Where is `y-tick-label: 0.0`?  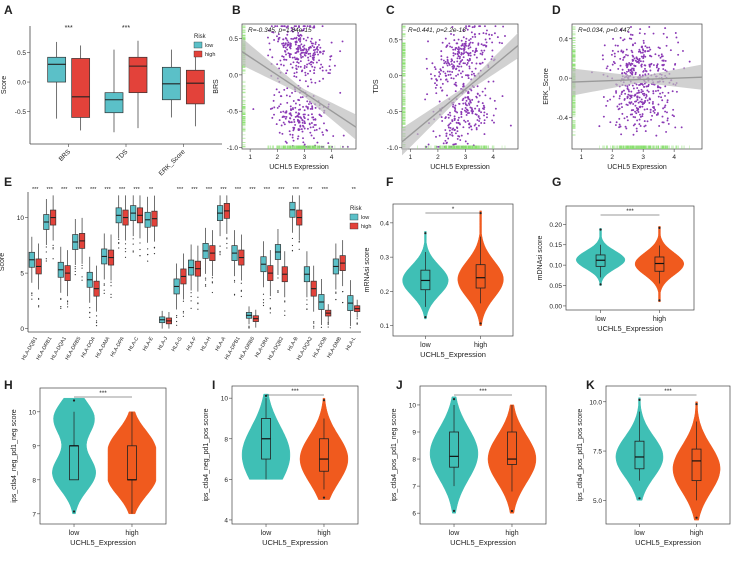 y-tick-label: 0.0 is located at coordinates (233, 75).